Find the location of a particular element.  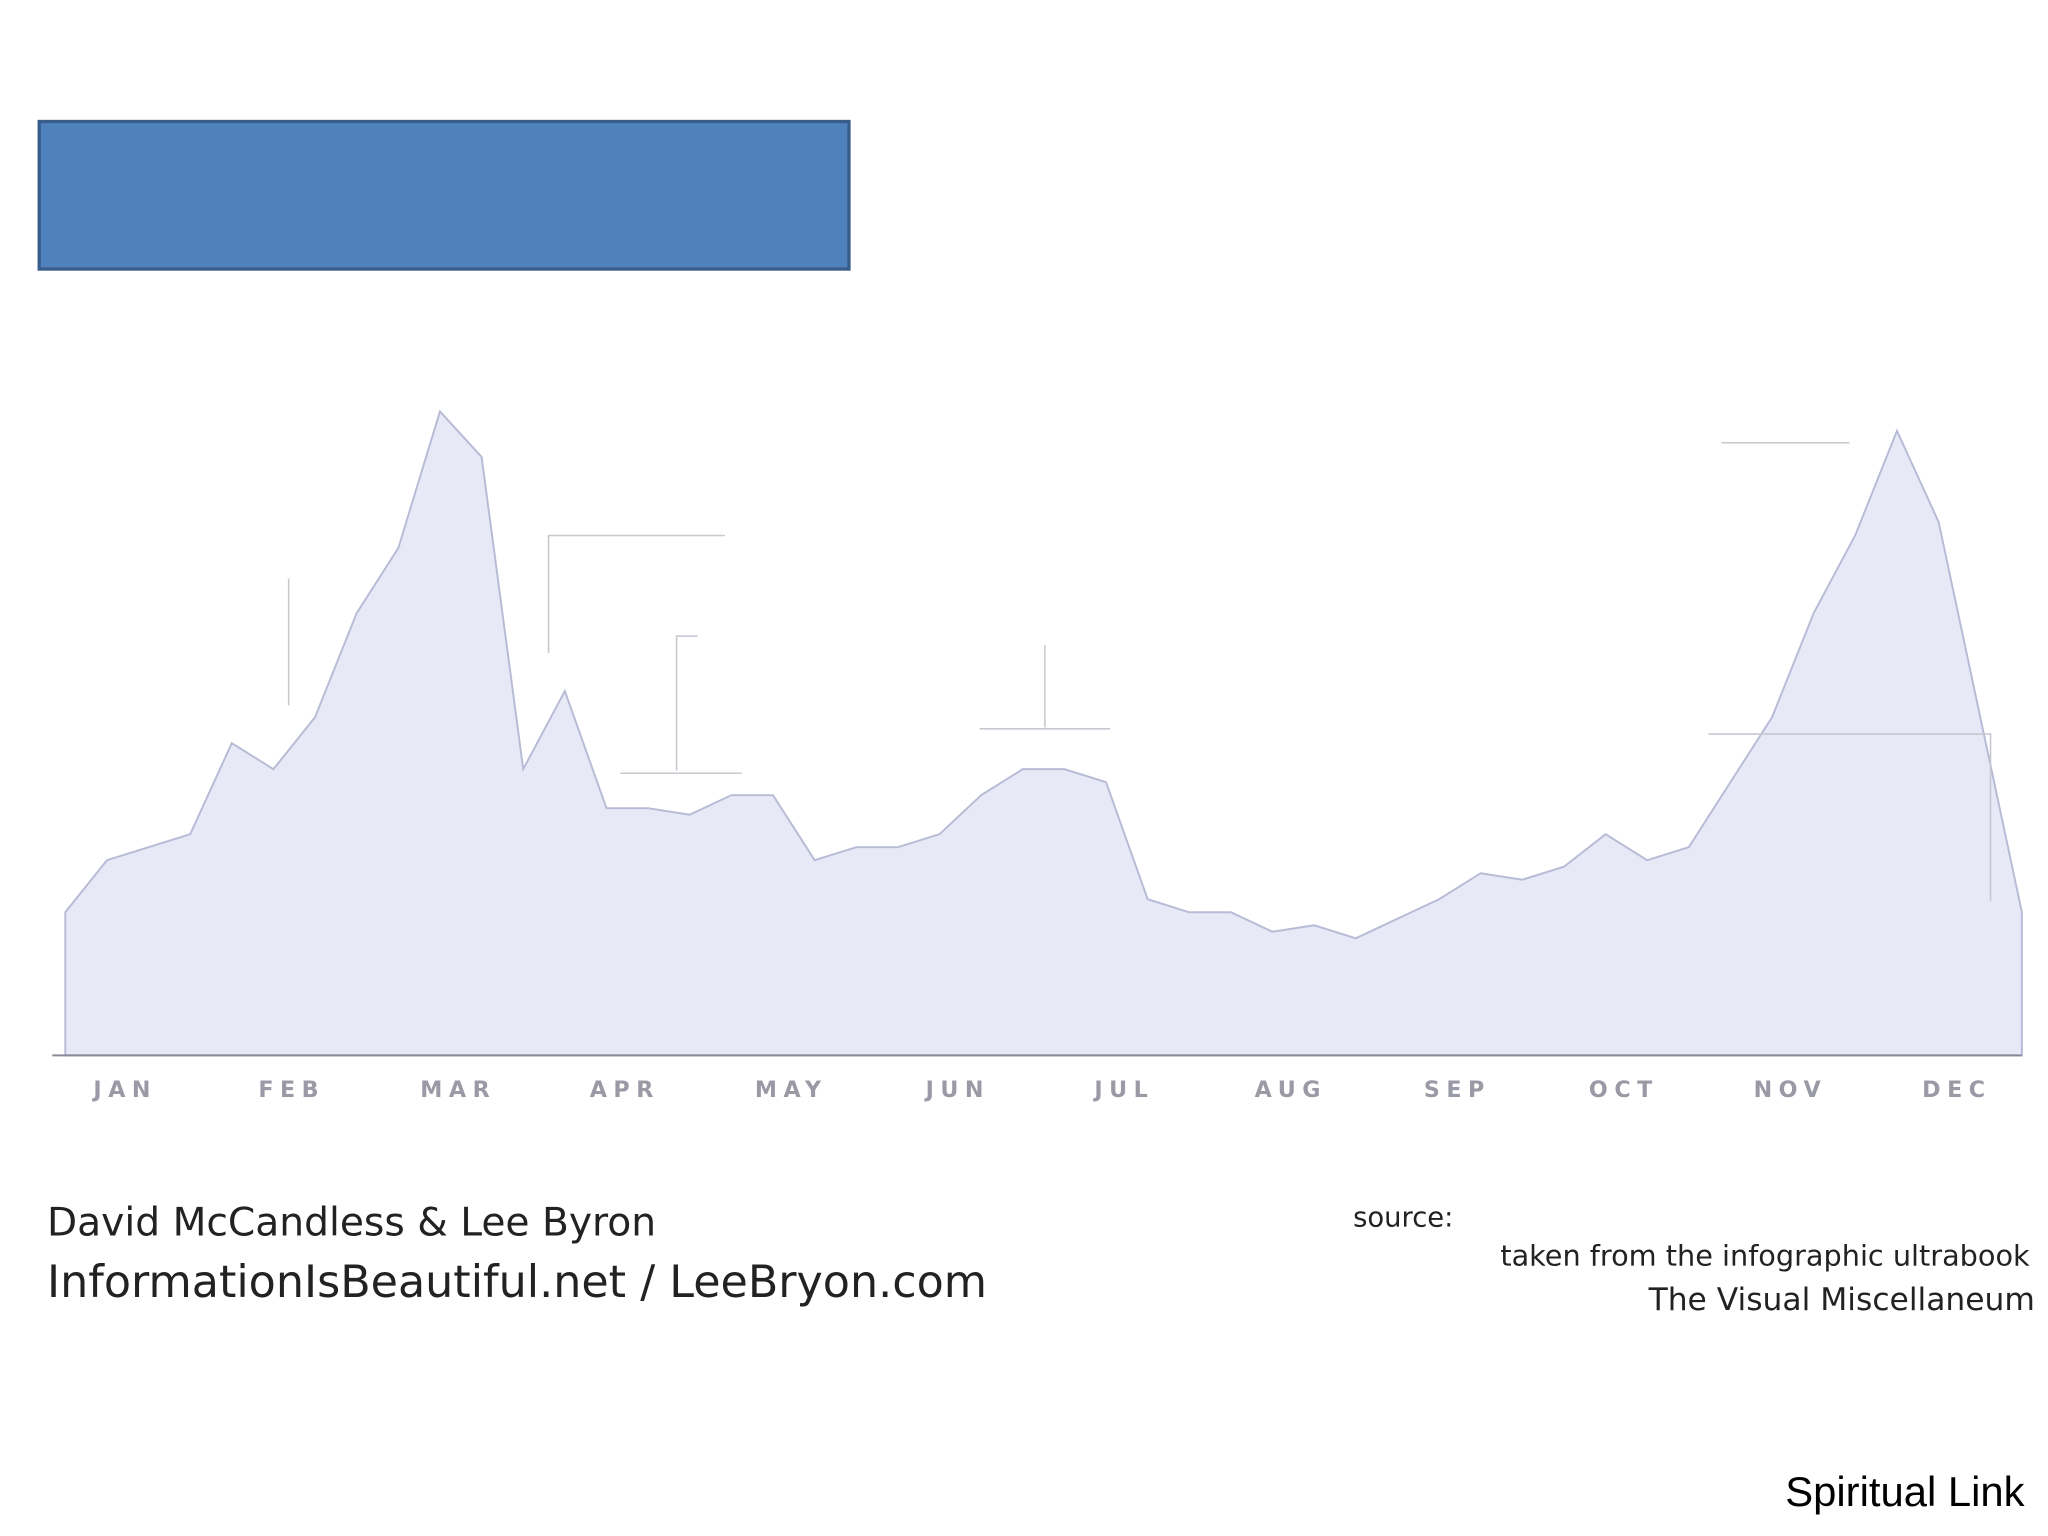

x-tick-label: AUG is located at coordinates (1291, 1090).